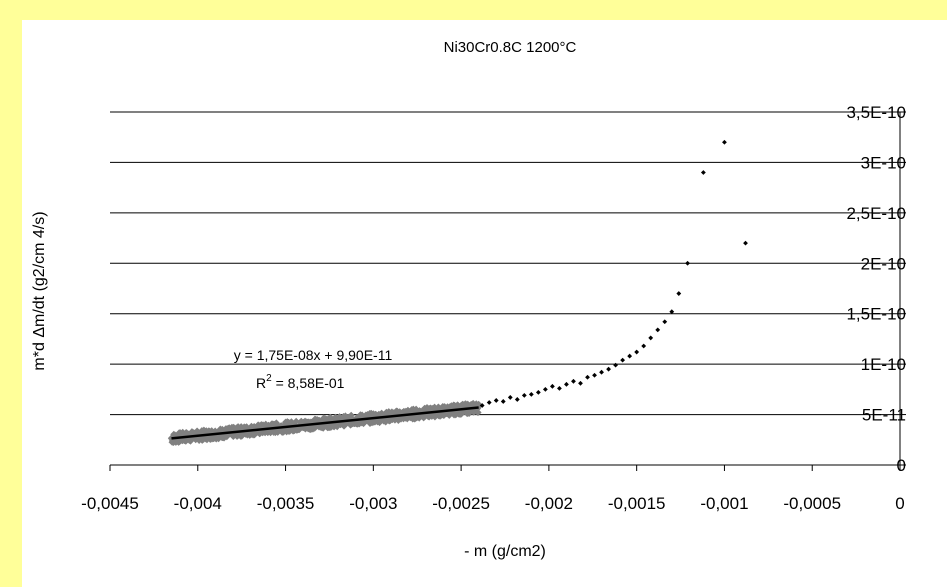  What do you see at coordinates (901, 465) in the screenshot?
I see `y-tick-label: 0` at bounding box center [901, 465].